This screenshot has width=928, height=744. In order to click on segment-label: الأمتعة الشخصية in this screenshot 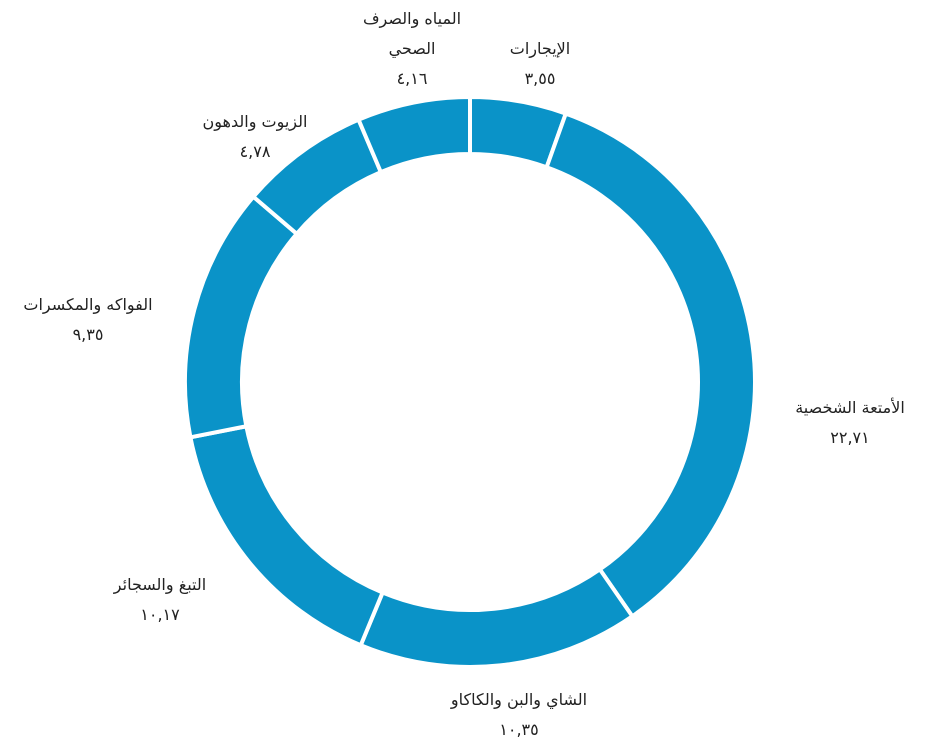, I will do `click(850, 407)`.